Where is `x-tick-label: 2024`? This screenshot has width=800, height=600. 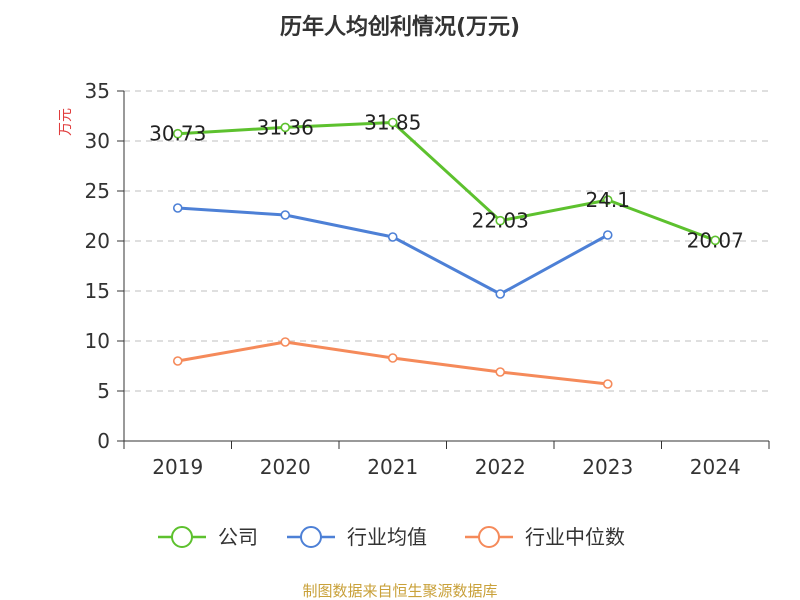 x-tick-label: 2024 is located at coordinates (715, 467).